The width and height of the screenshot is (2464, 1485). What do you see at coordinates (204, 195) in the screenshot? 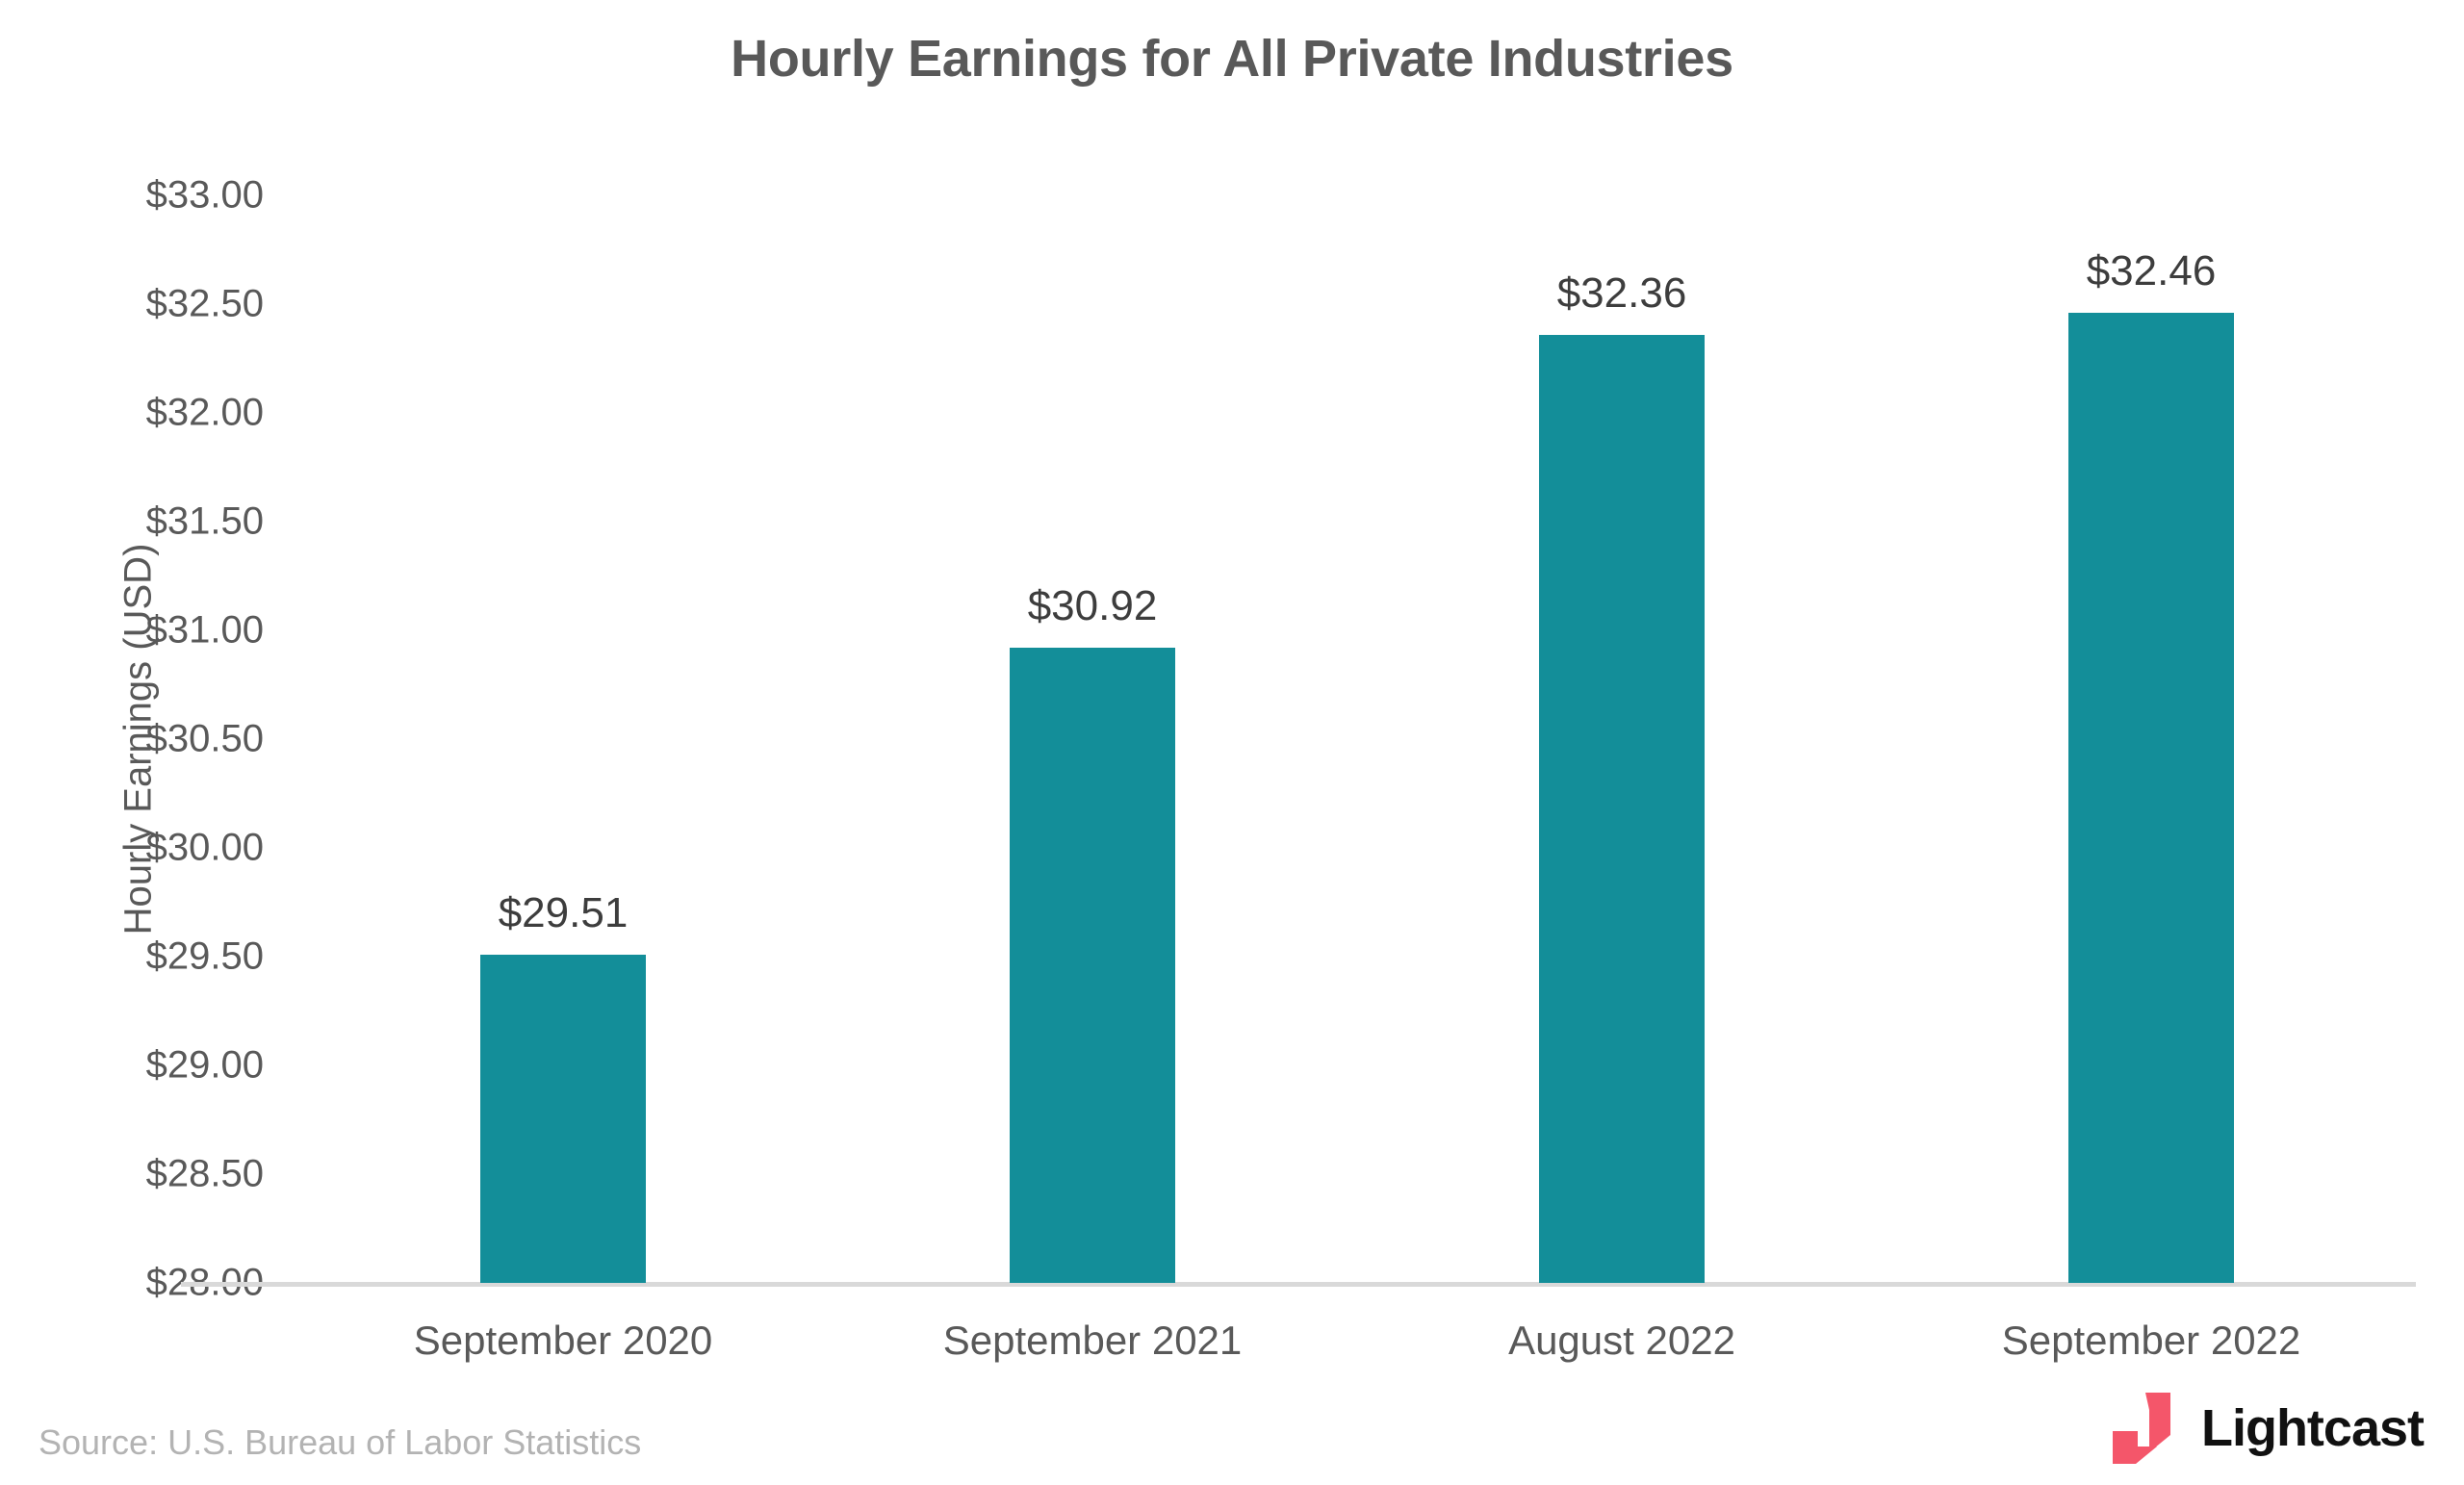
I see `y-axis-tick-label: $33.00` at bounding box center [204, 195].